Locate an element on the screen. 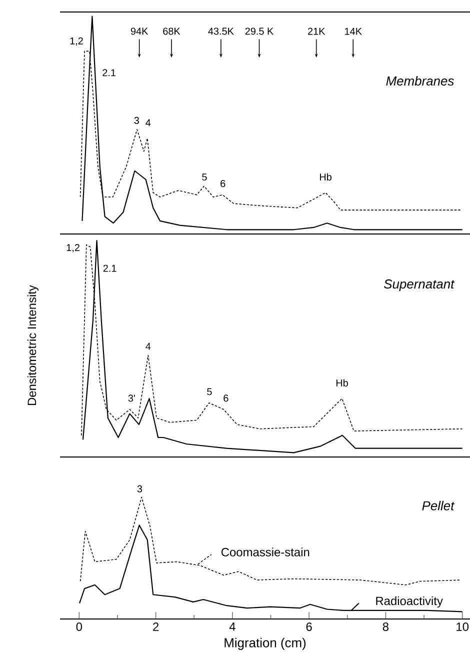  annotation: 3' is located at coordinates (131, 398).